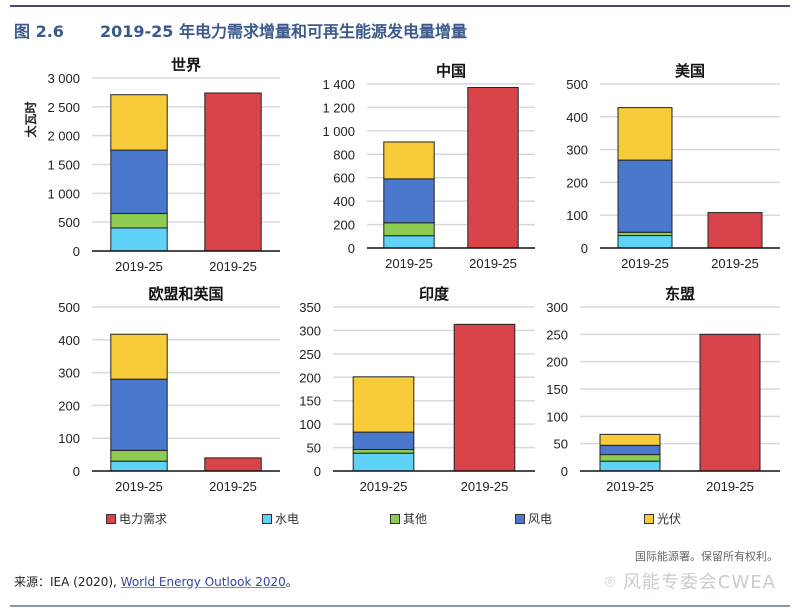  What do you see at coordinates (67, 582) in the screenshot?
I see `source-prefix: 来源：IEA (2020),` at bounding box center [67, 582].